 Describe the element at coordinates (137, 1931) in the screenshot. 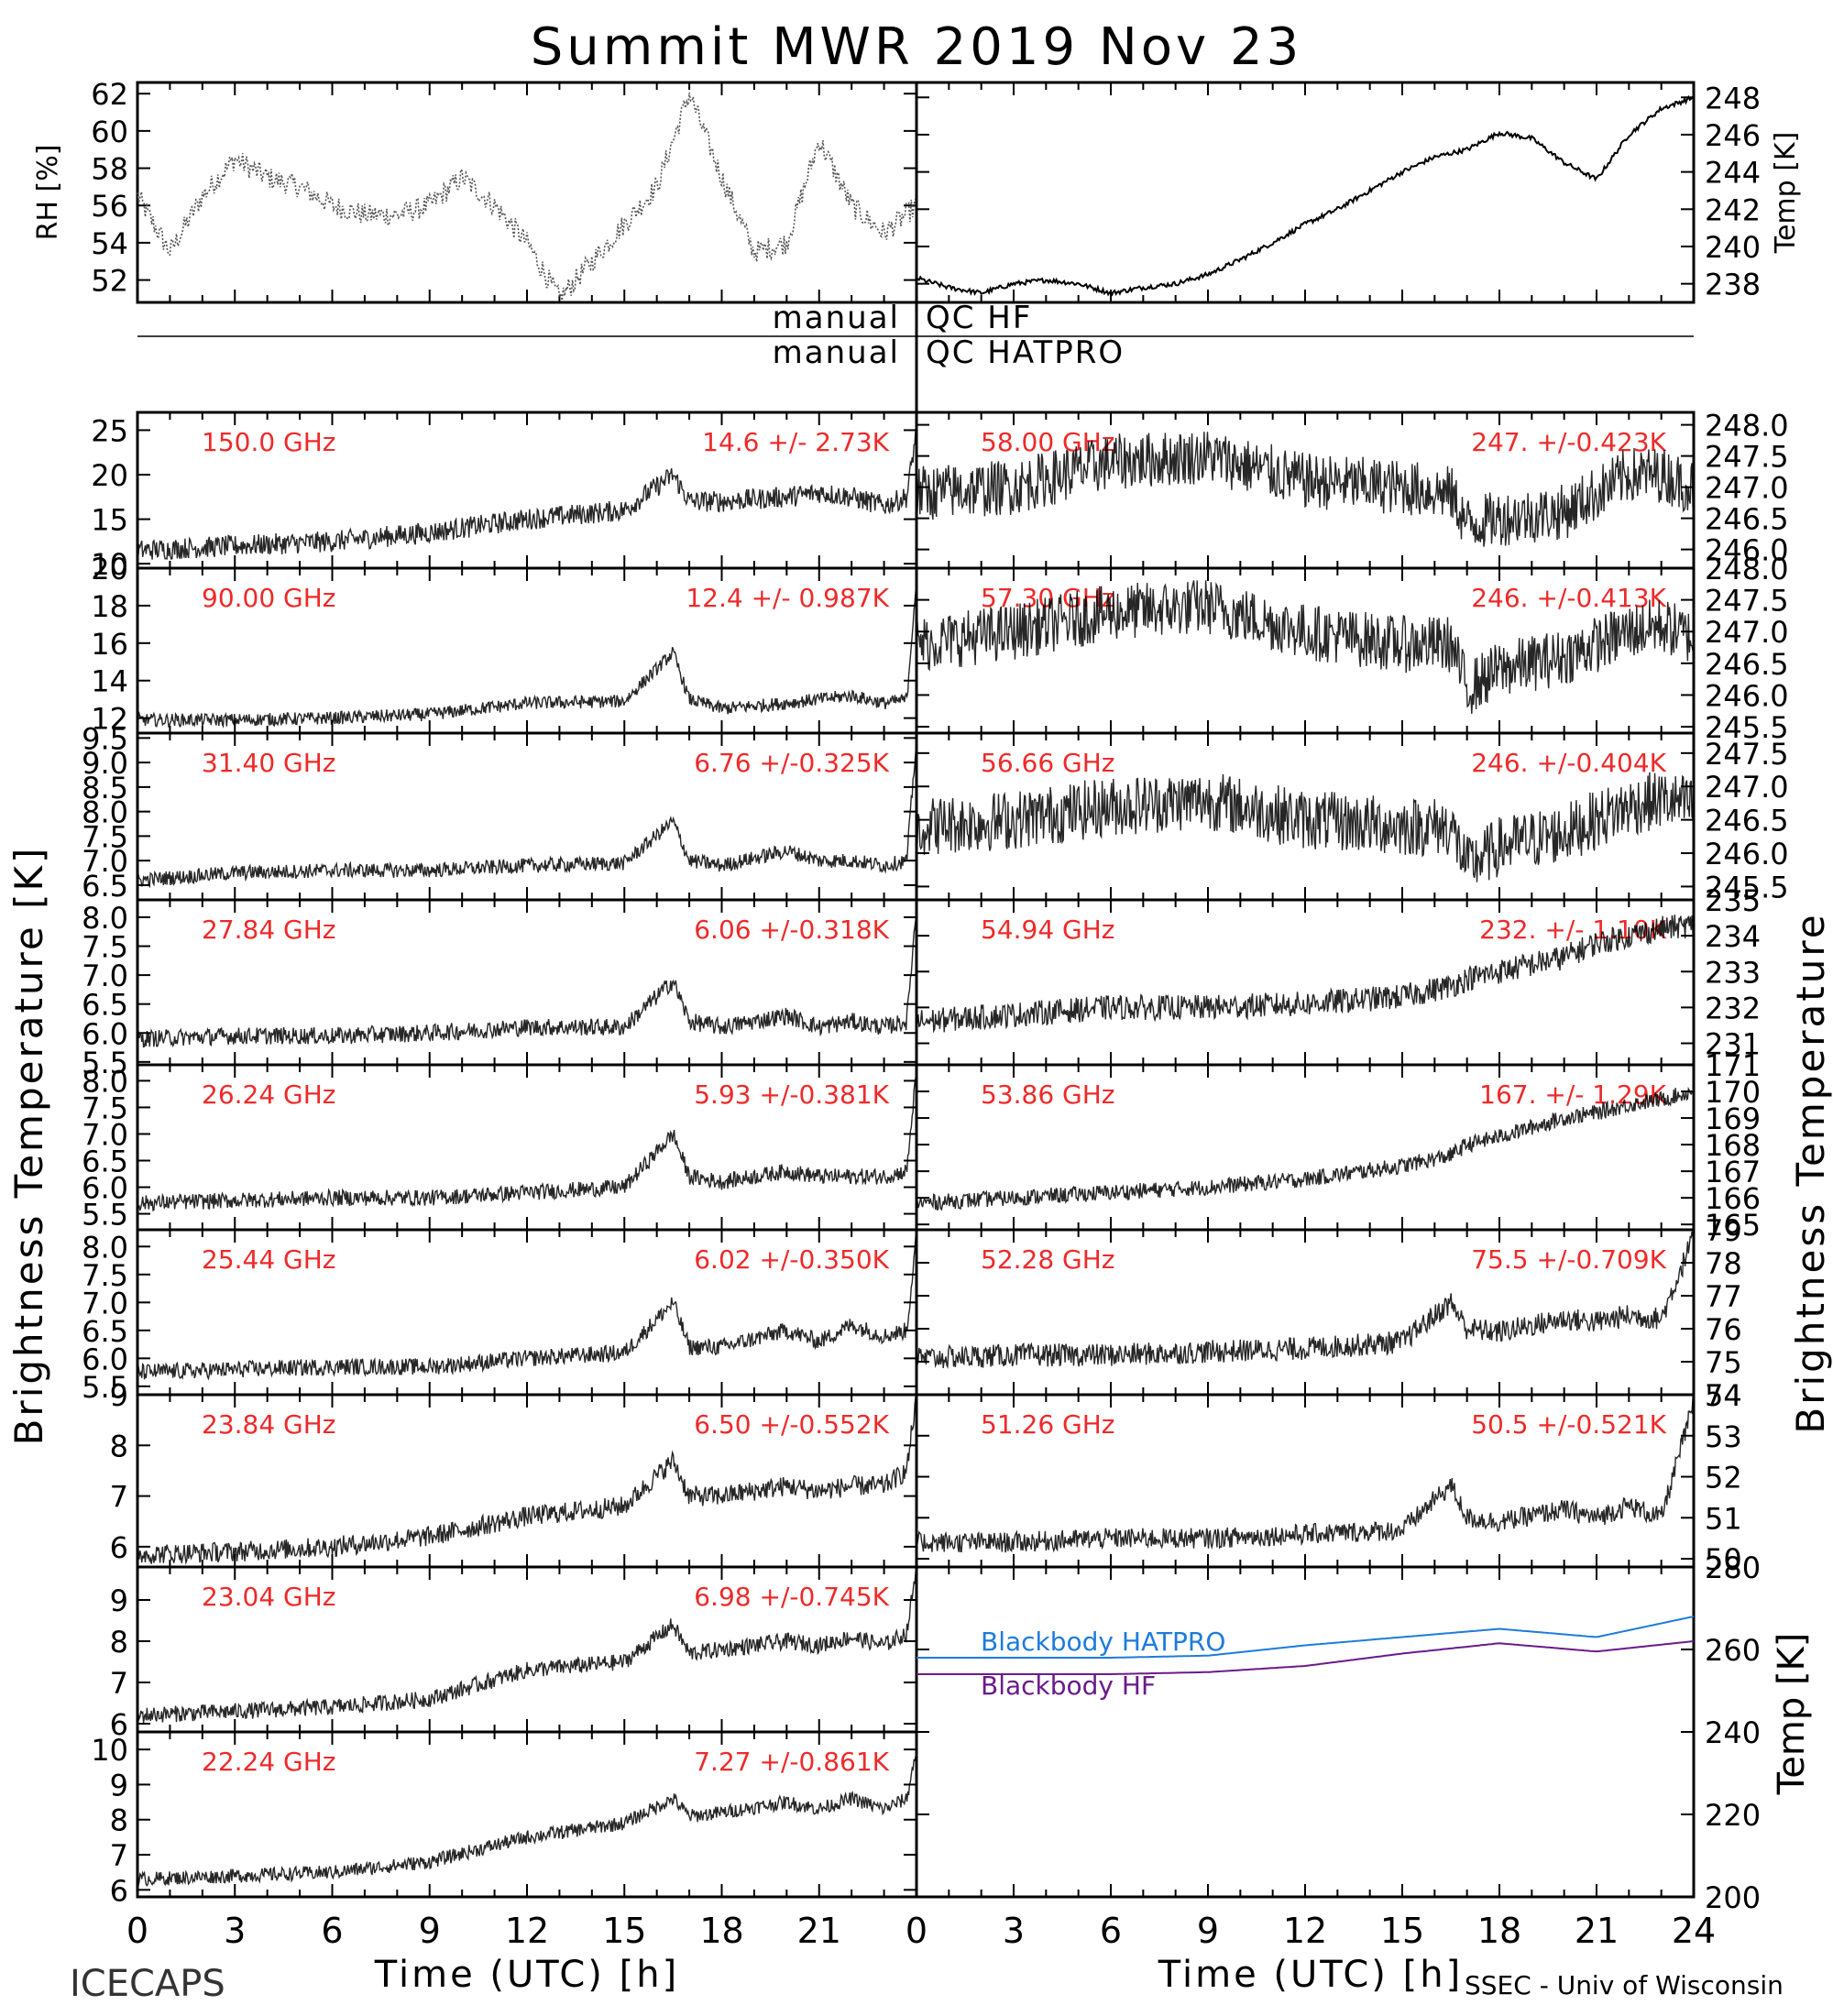

I see `x-tick-label-left: 0` at that location.